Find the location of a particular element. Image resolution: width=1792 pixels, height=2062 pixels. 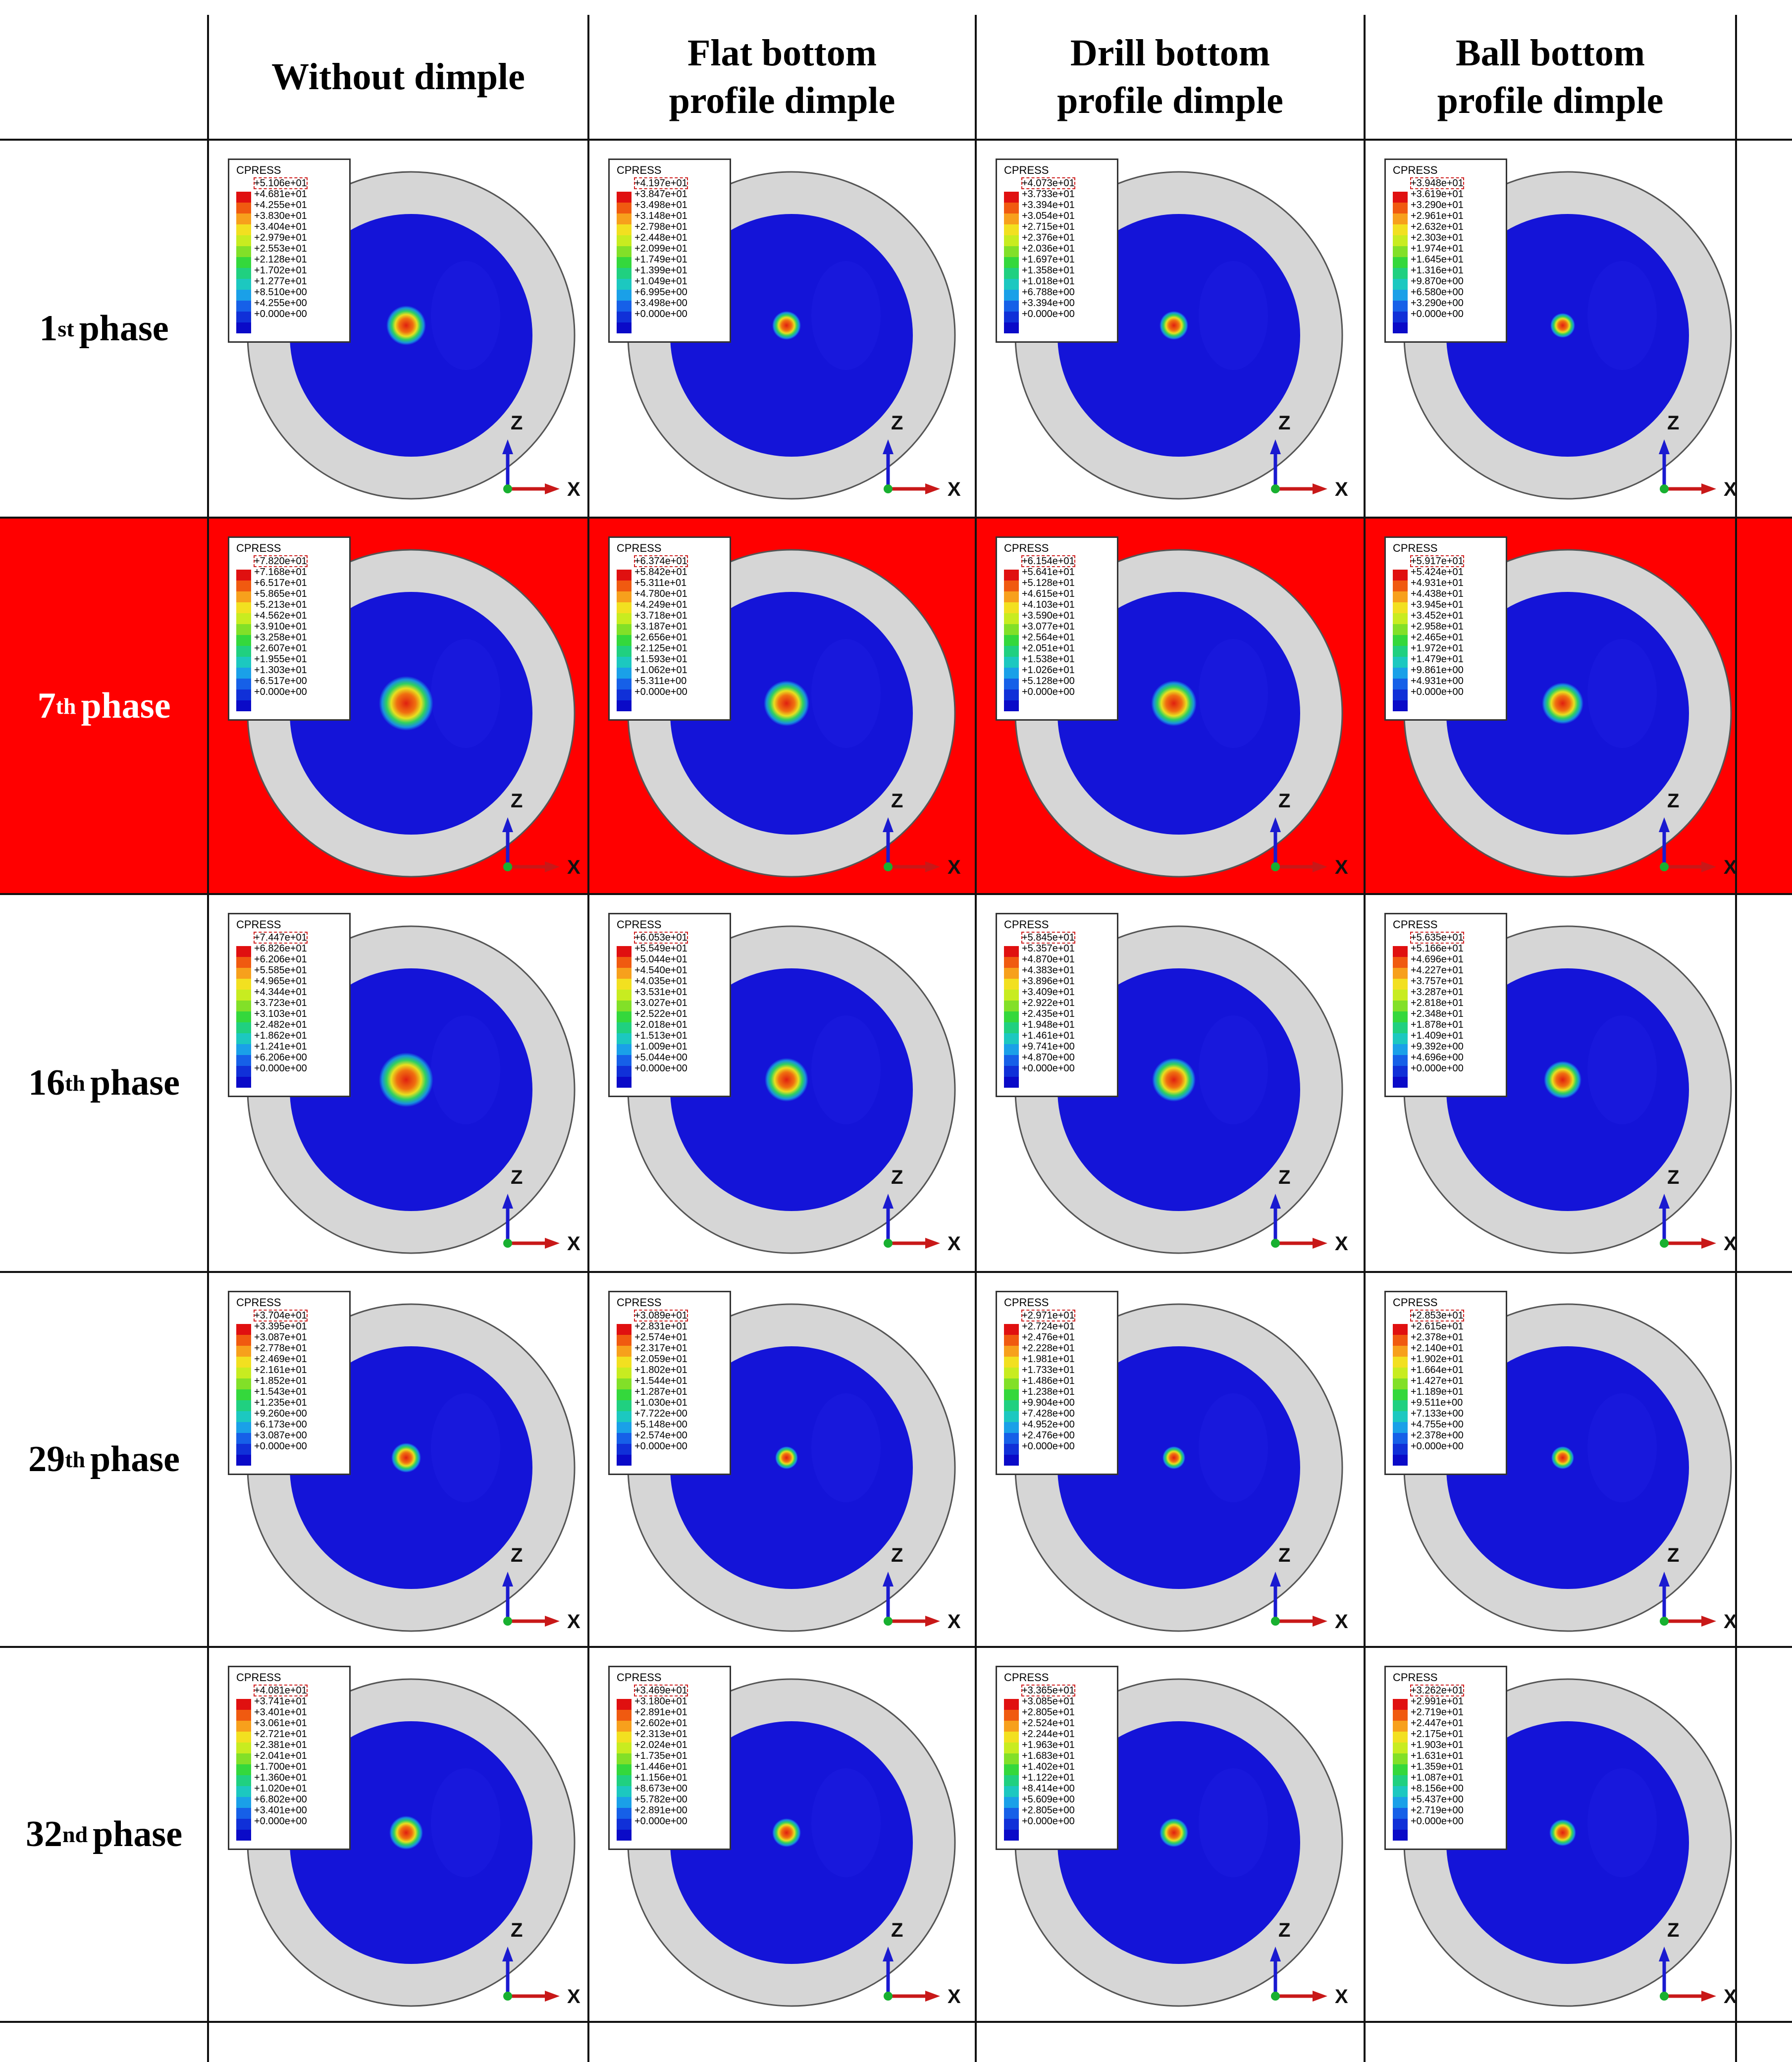

legend-value: +1.235e+01 is located at coordinates (280, 1402).